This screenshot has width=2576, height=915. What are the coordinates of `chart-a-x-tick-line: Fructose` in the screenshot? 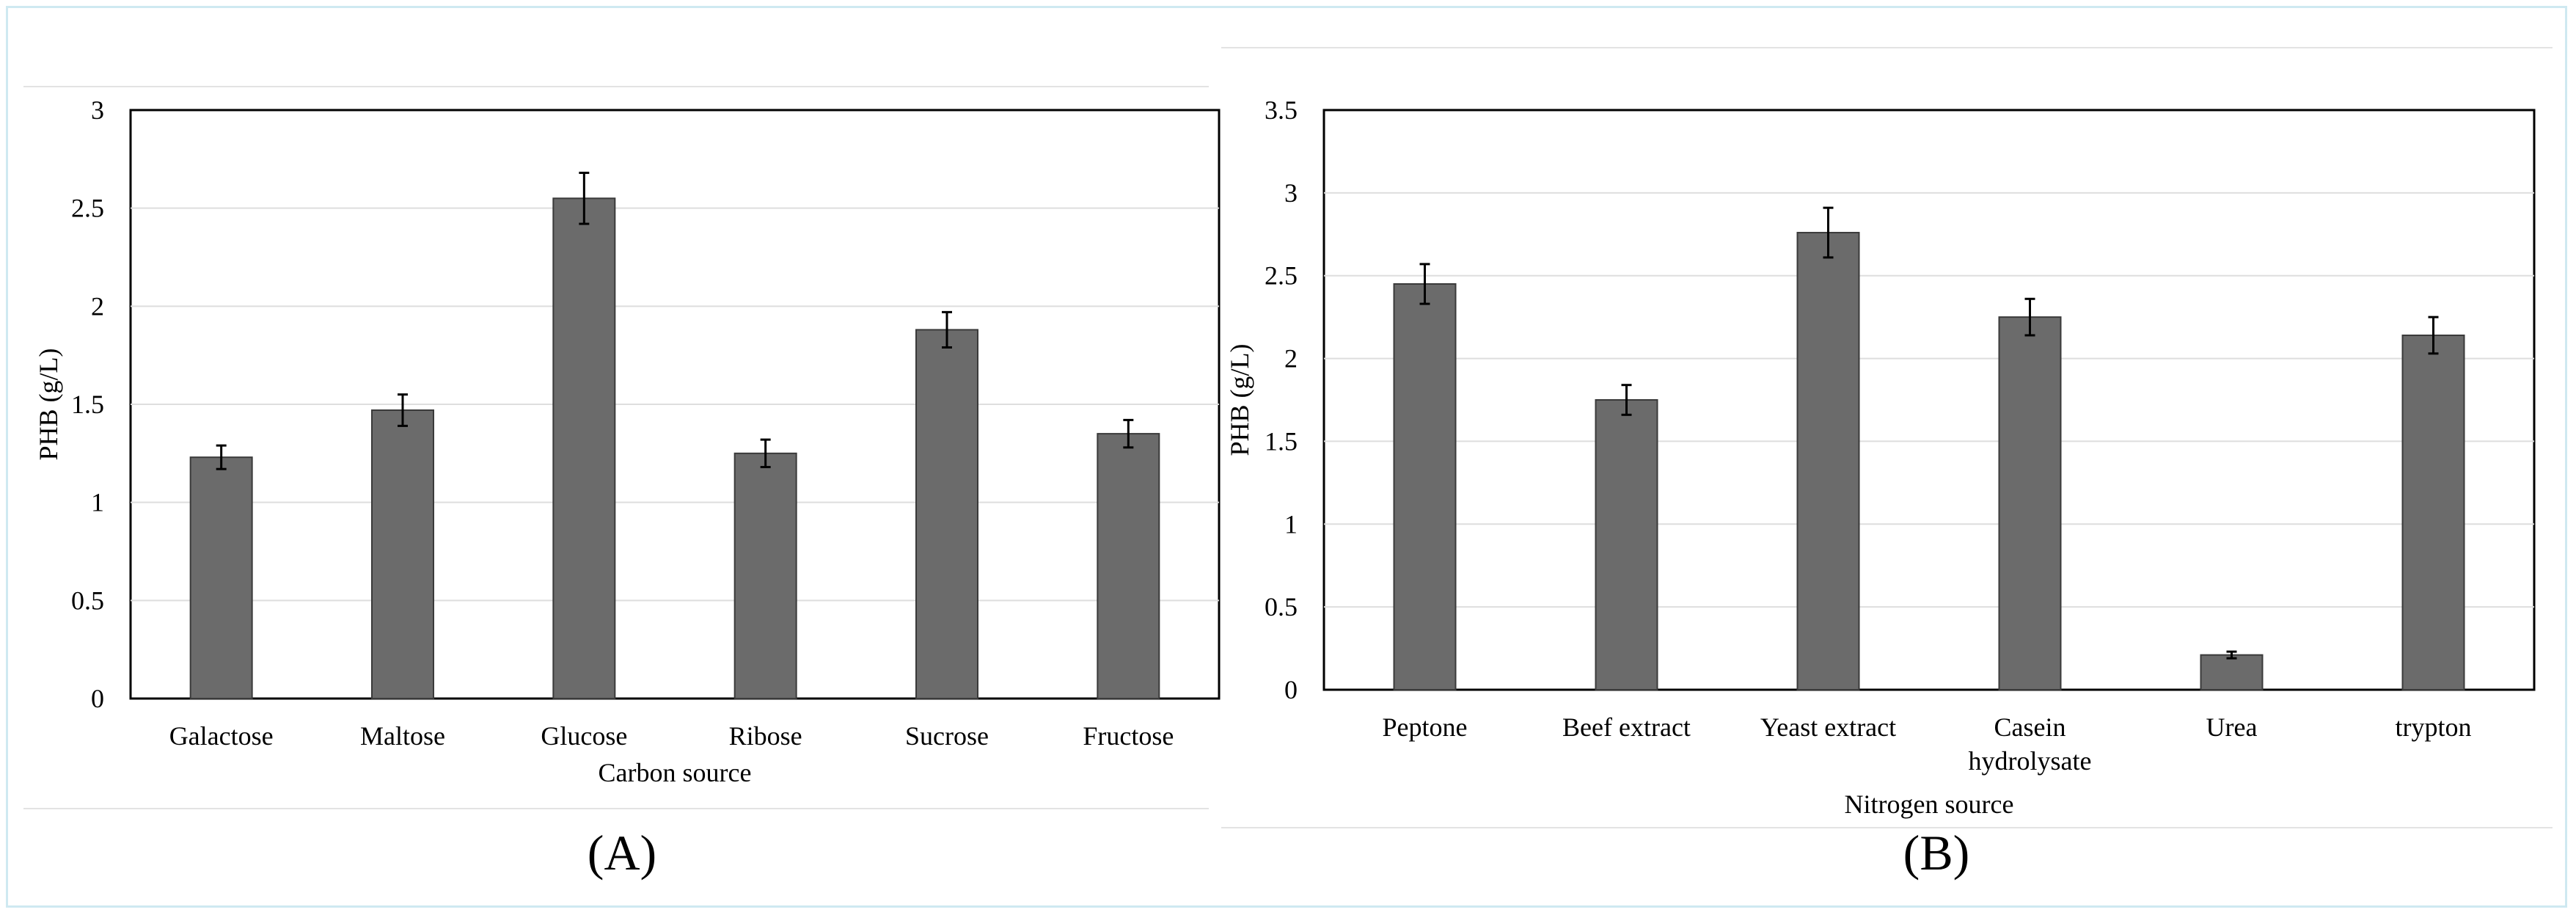 It's located at (1128, 736).